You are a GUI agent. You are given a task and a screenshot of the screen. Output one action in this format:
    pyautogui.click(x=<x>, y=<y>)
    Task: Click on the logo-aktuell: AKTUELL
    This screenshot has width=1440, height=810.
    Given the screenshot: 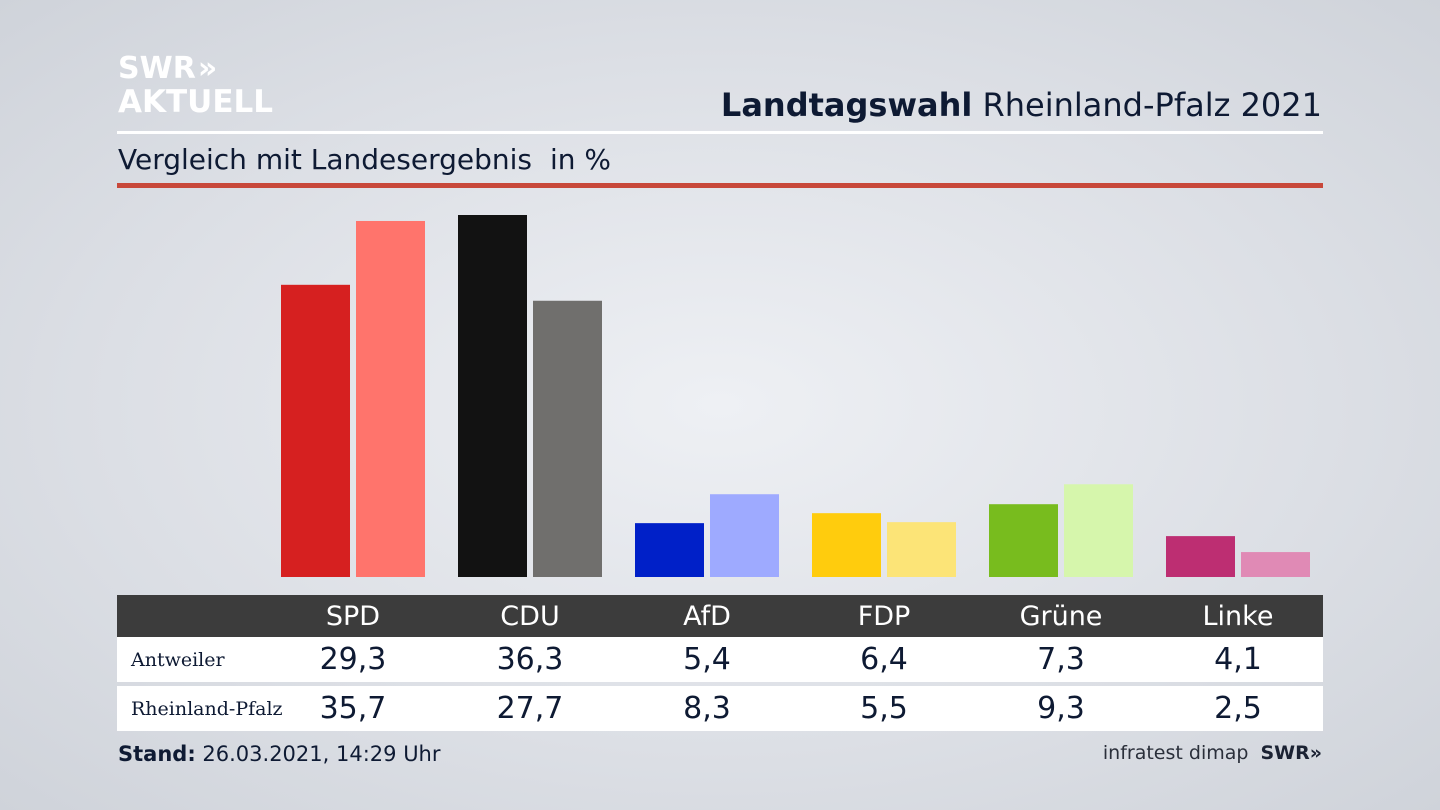 What is the action you would take?
    pyautogui.click(x=196, y=102)
    